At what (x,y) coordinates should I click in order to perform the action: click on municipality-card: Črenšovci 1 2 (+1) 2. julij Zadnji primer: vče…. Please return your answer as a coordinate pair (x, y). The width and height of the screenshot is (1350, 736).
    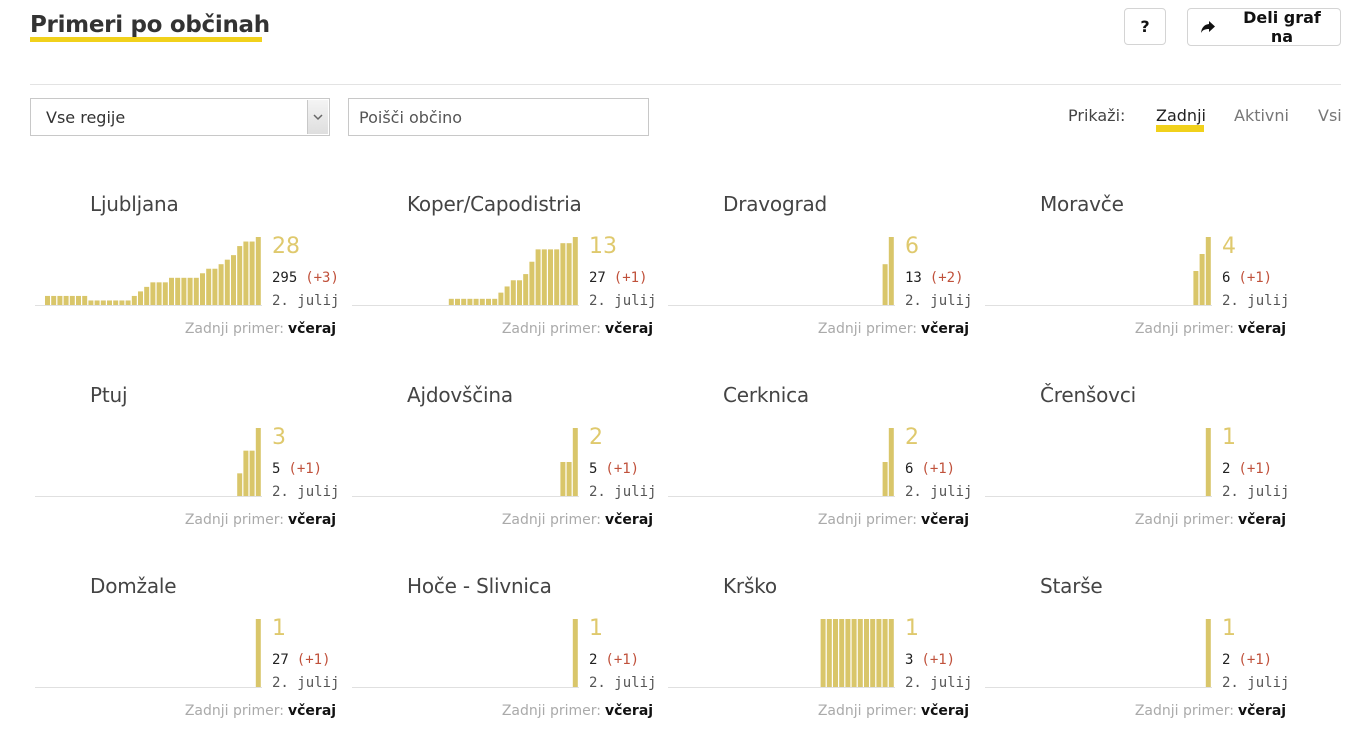
    Looking at the image, I should click on (1162, 463).